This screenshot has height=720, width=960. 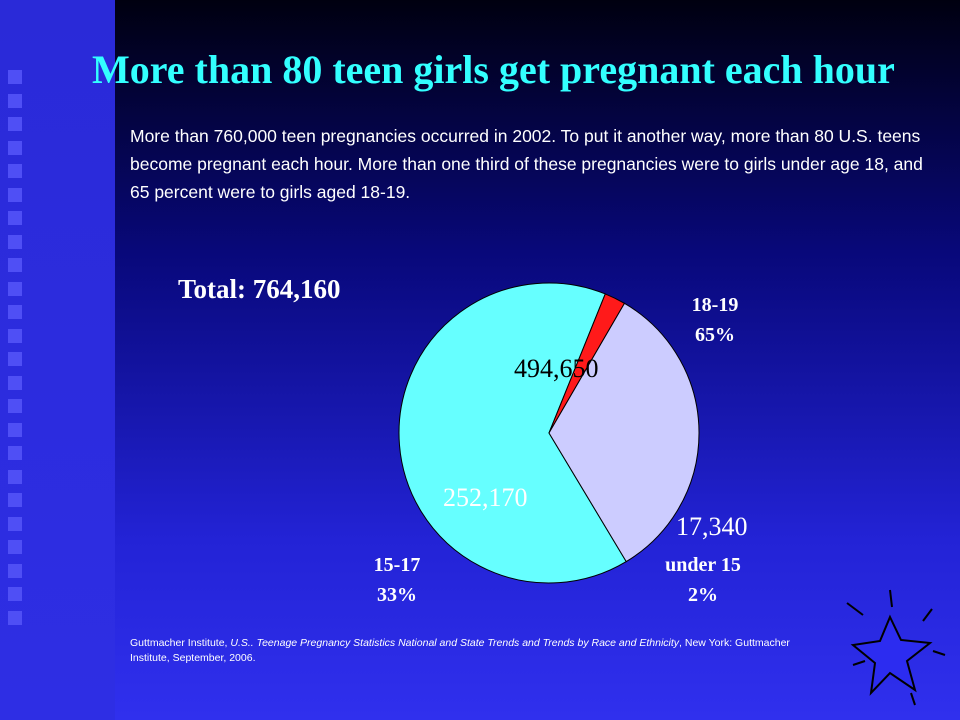 What do you see at coordinates (703, 595) in the screenshot?
I see `percent-label: 2%` at bounding box center [703, 595].